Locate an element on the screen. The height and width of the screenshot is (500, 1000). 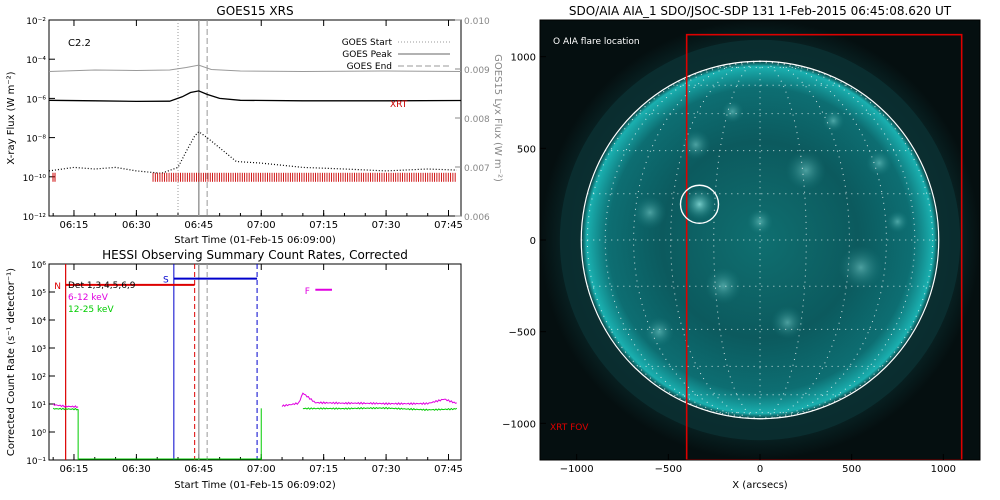
hessi-x-label: 07:45 is located at coordinates (448, 469).